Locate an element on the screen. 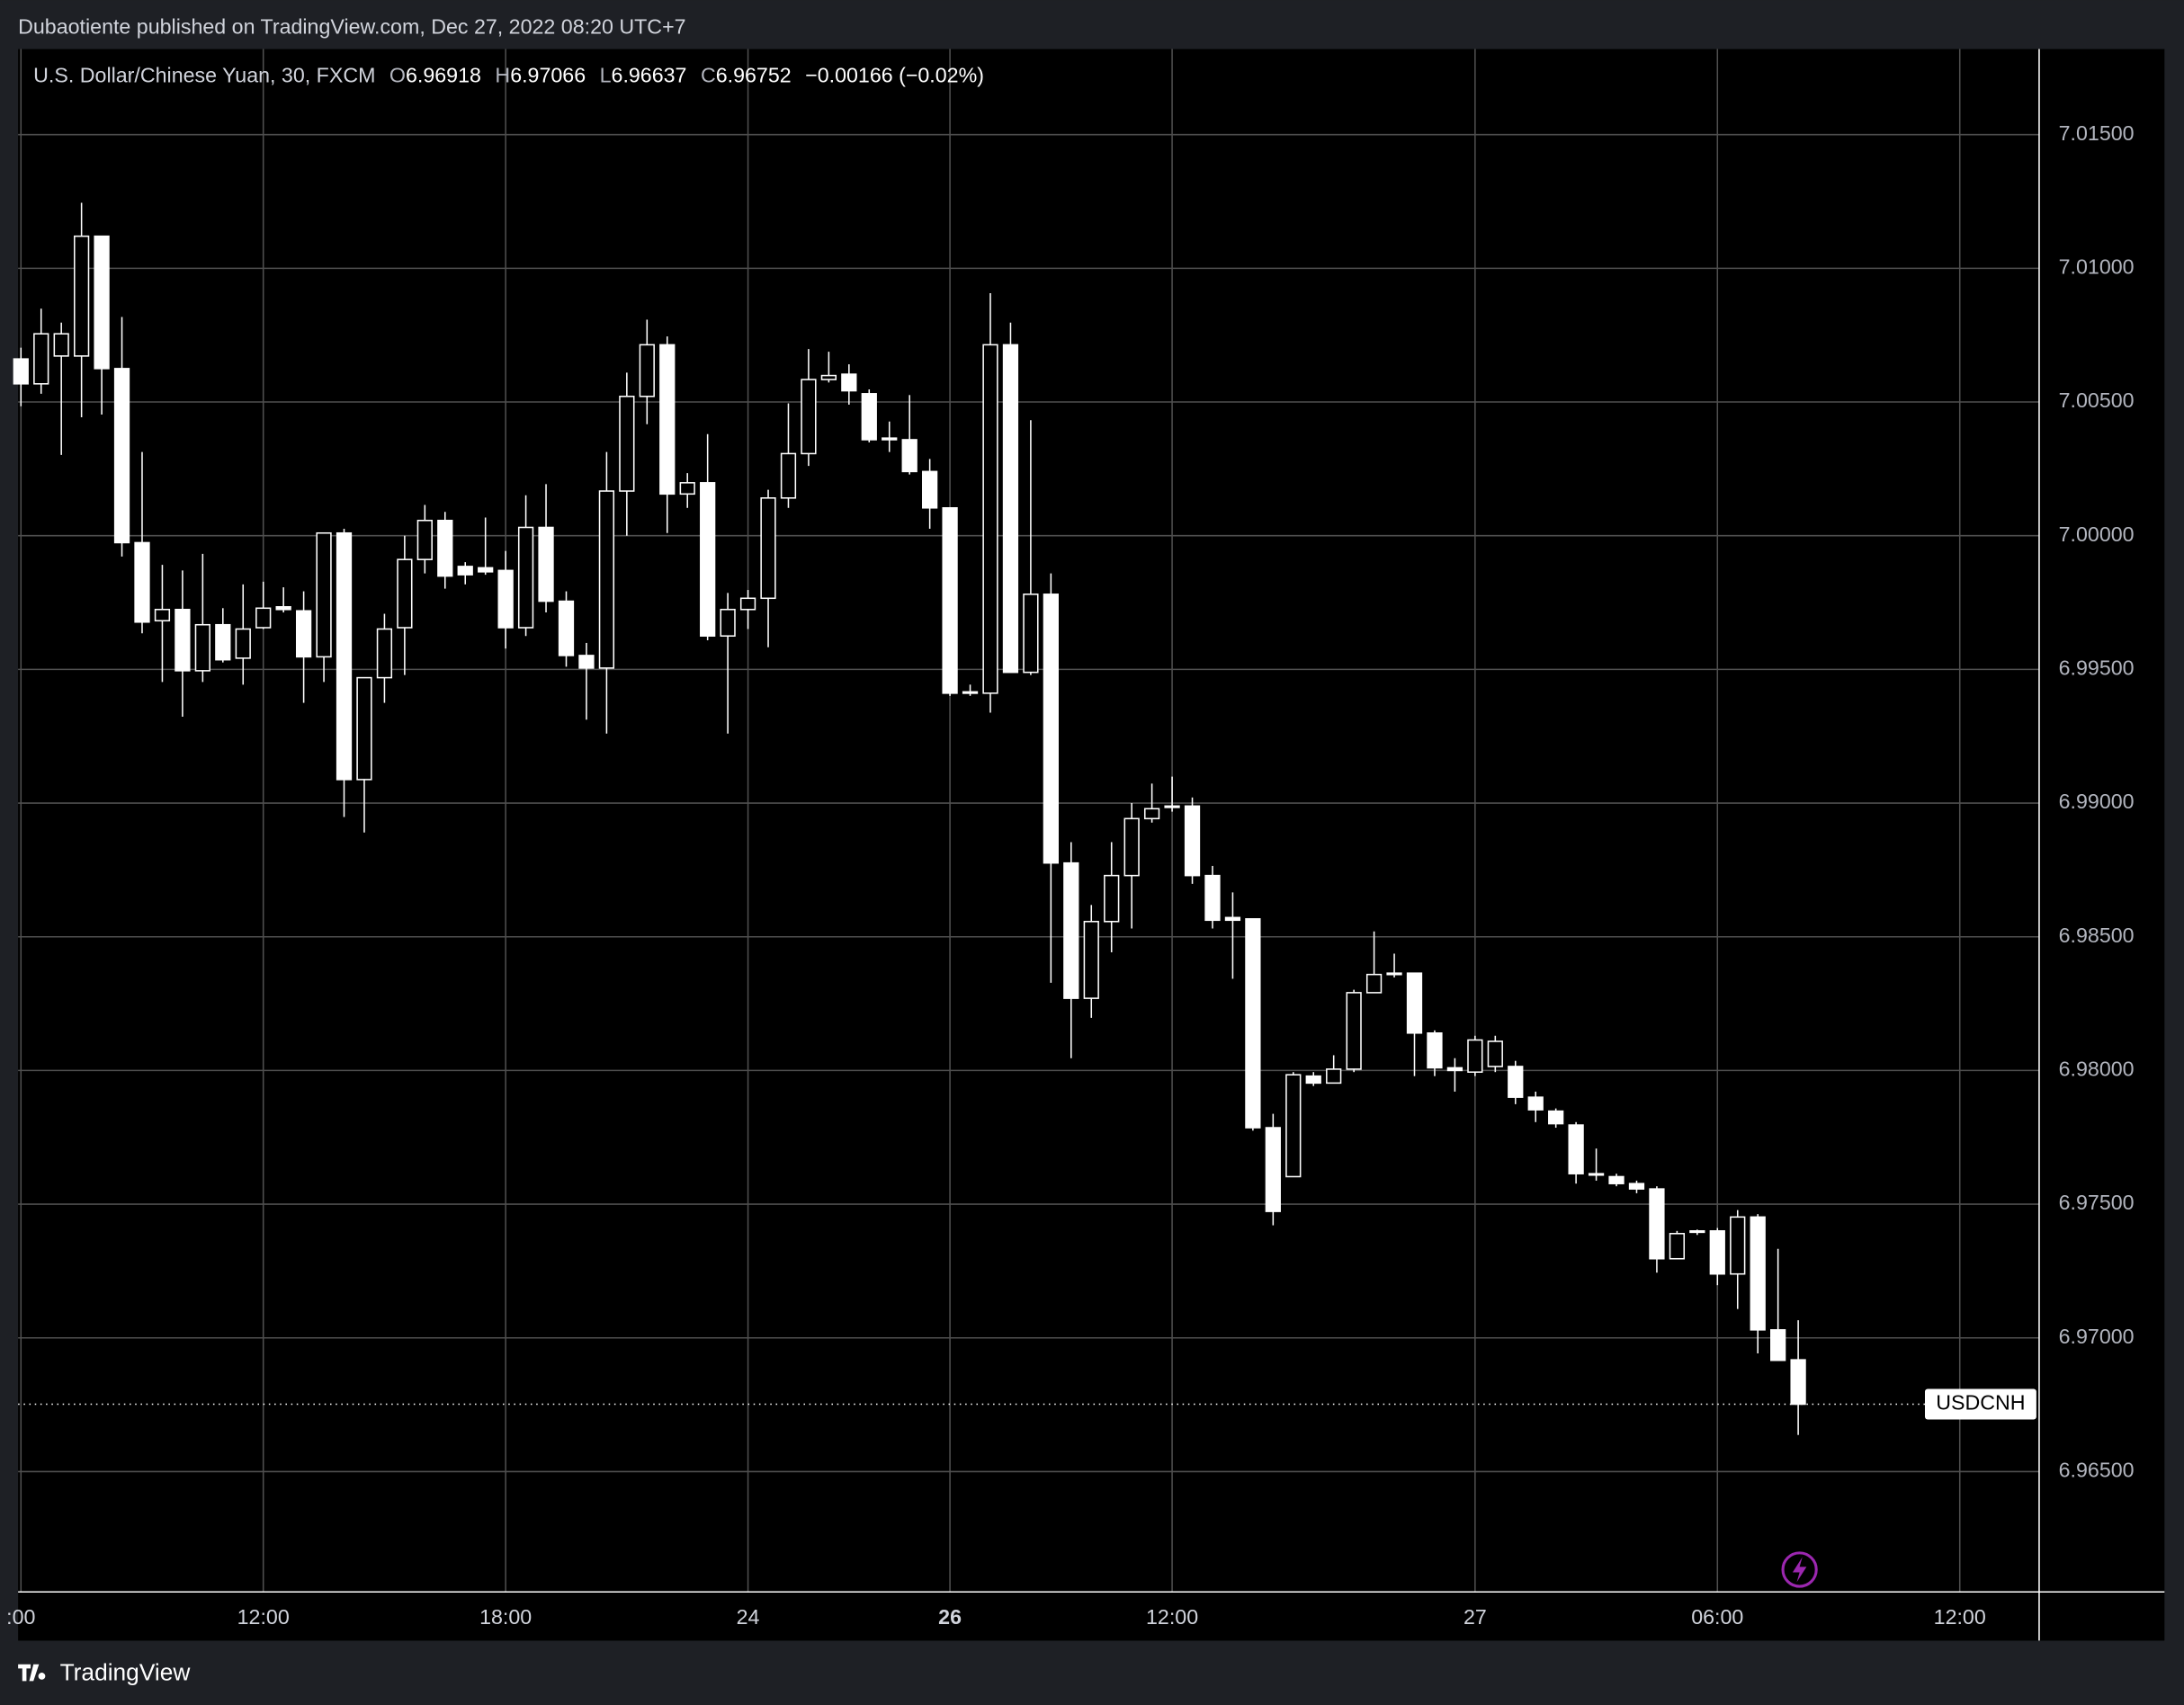  lightning-icon is located at coordinates (1800, 1570).